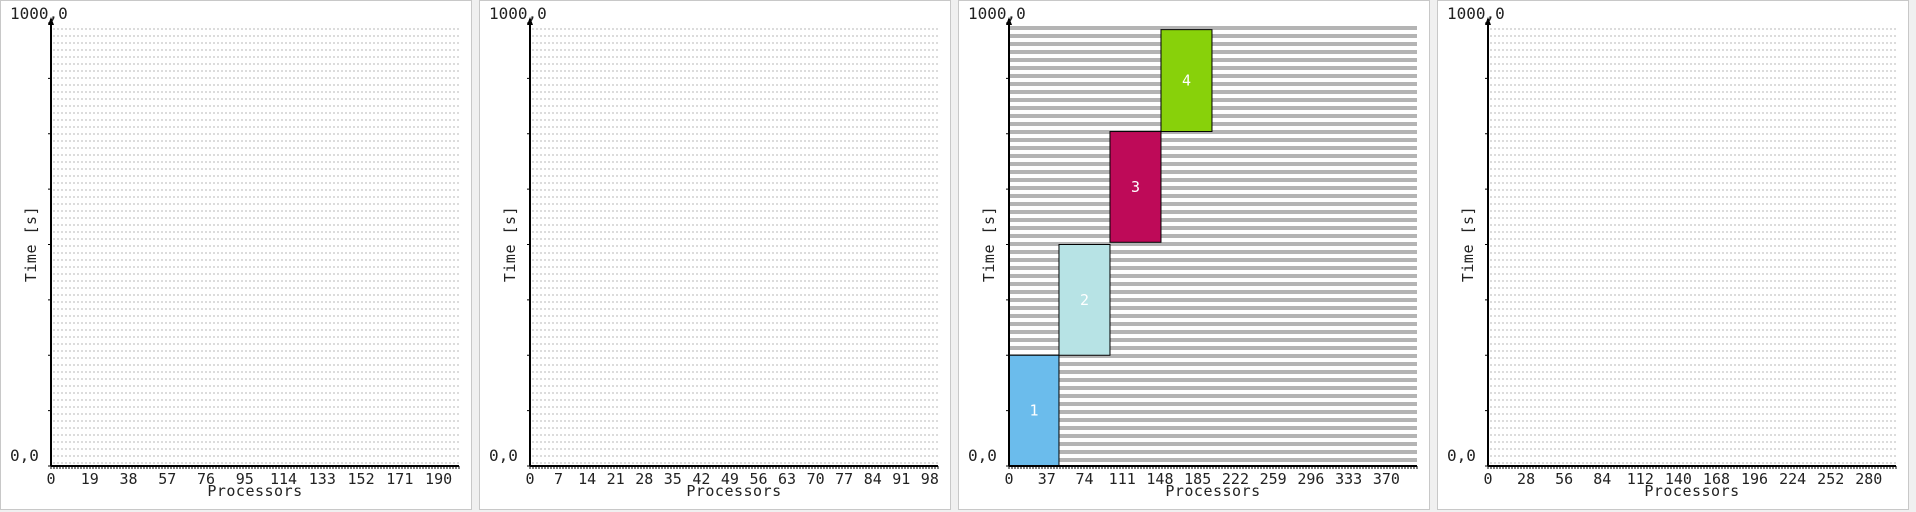  What do you see at coordinates (844, 479) in the screenshot?
I see `x-tick-label: 77` at bounding box center [844, 479].